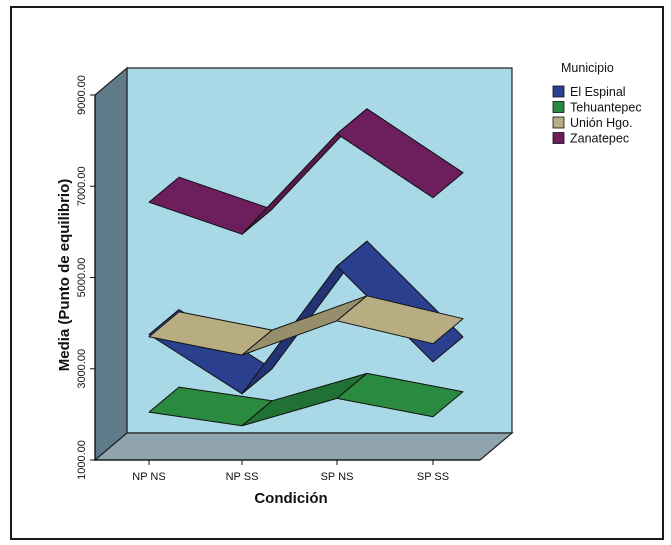  I want to click on series-tehuantepec, so click(306, 399).